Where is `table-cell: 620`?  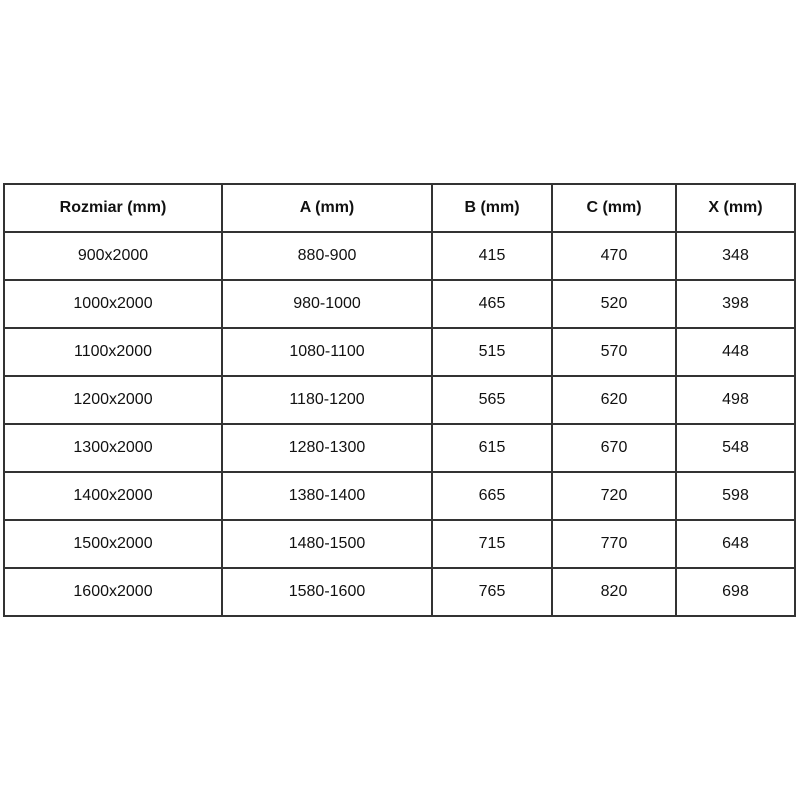 table-cell: 620 is located at coordinates (614, 400).